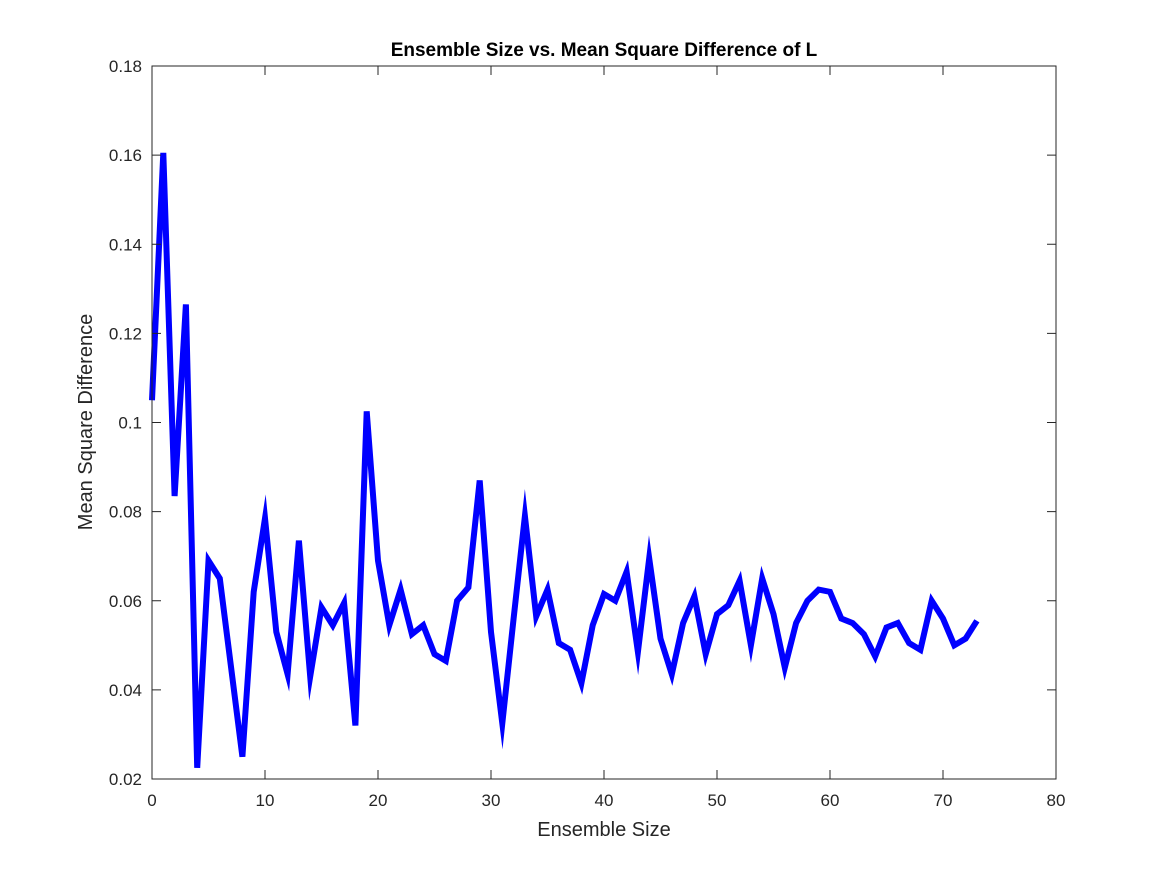 This screenshot has height=875, width=1167. Describe the element at coordinates (125, 690) in the screenshot. I see `y-tick-label: 0.04` at that location.